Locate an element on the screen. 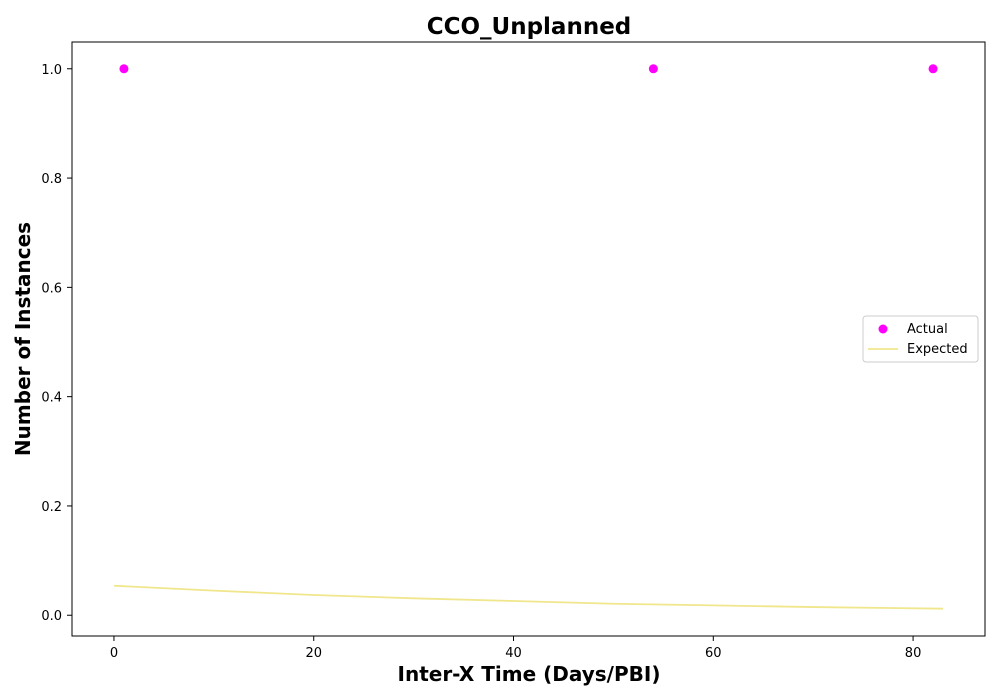 The image size is (1000, 700). y-axis-label: Number of Instances is located at coordinates (23, 339).